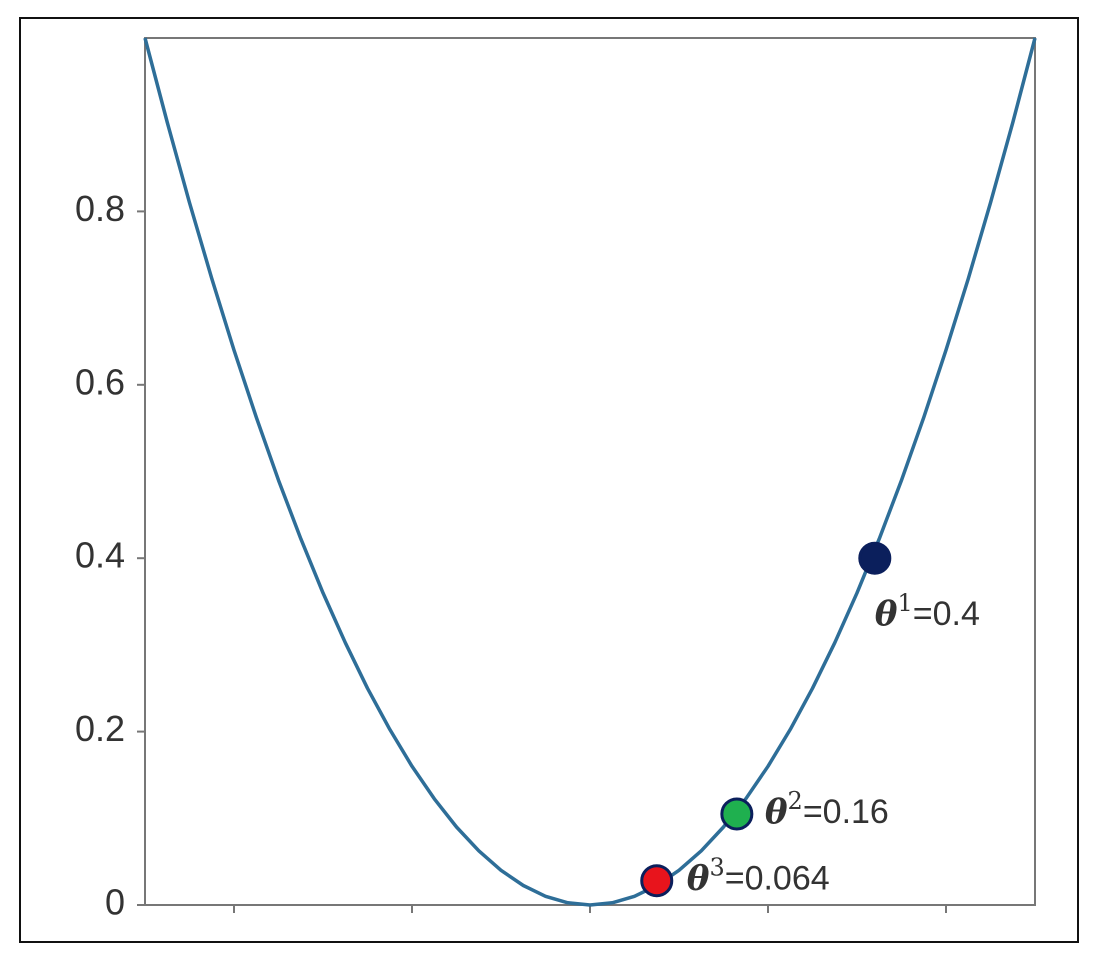 This screenshot has width=1100, height=959. I want to click on y-tick-label: 0.6, so click(100, 381).